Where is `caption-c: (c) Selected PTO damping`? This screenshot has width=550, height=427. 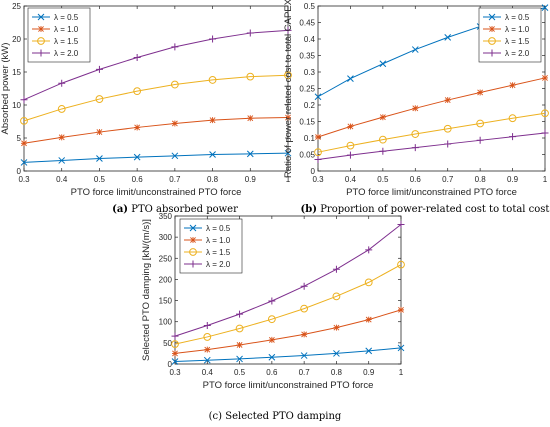 caption-c: (c) Selected PTO damping is located at coordinates (275, 416).